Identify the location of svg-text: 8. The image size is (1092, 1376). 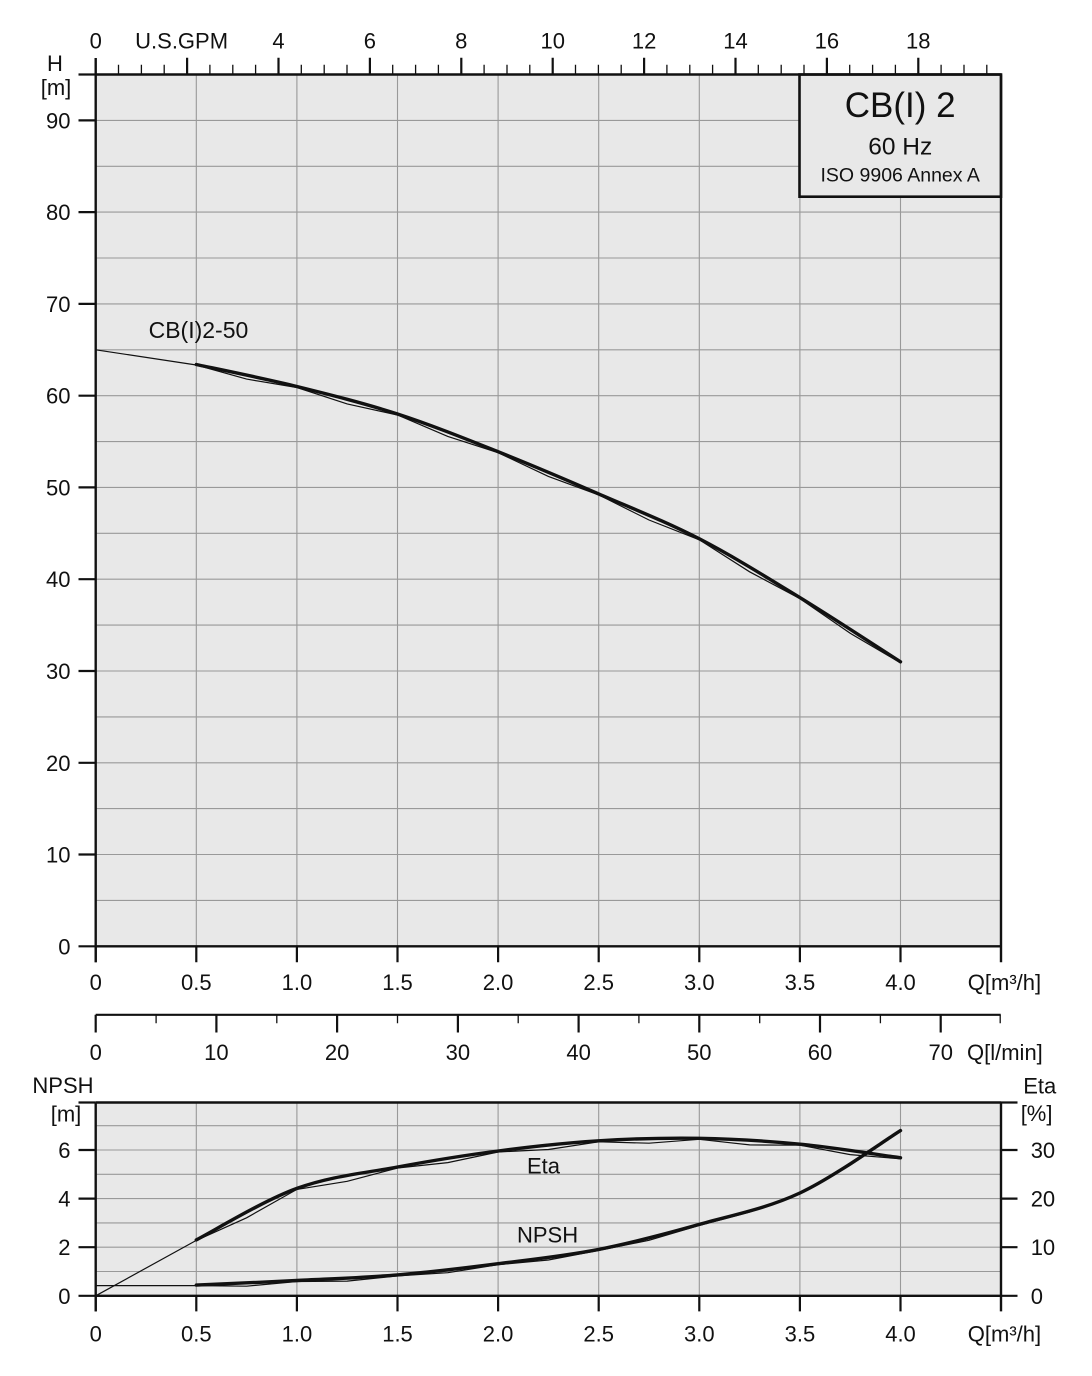
(461, 41).